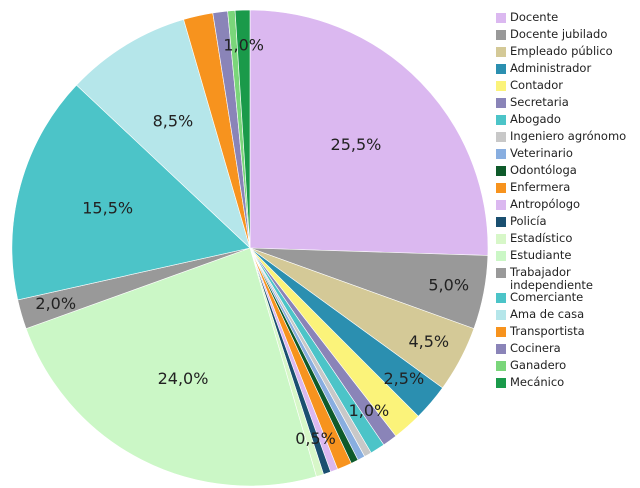  What do you see at coordinates (55, 303) in the screenshot?
I see `slice-label: 2,0%` at bounding box center [55, 303].